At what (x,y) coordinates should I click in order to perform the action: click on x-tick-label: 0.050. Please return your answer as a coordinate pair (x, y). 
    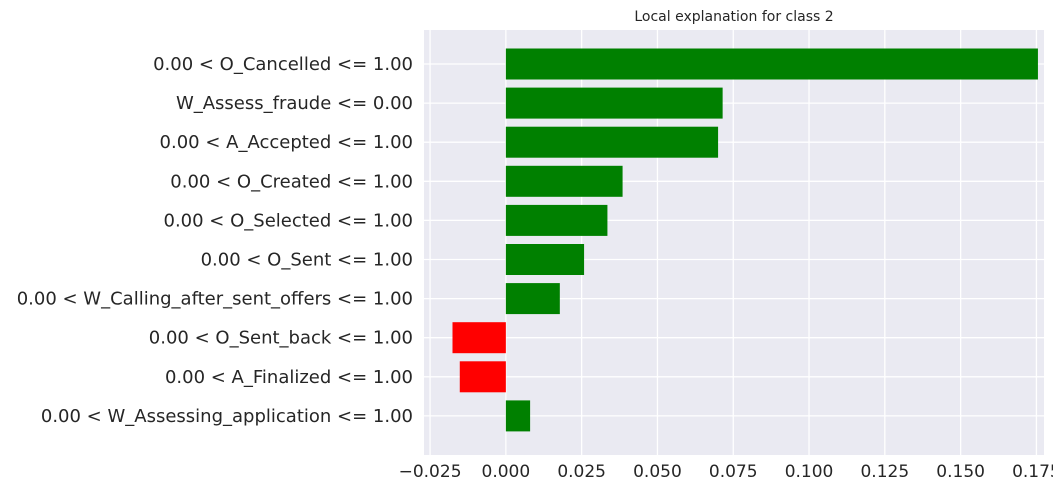
    Looking at the image, I should click on (657, 472).